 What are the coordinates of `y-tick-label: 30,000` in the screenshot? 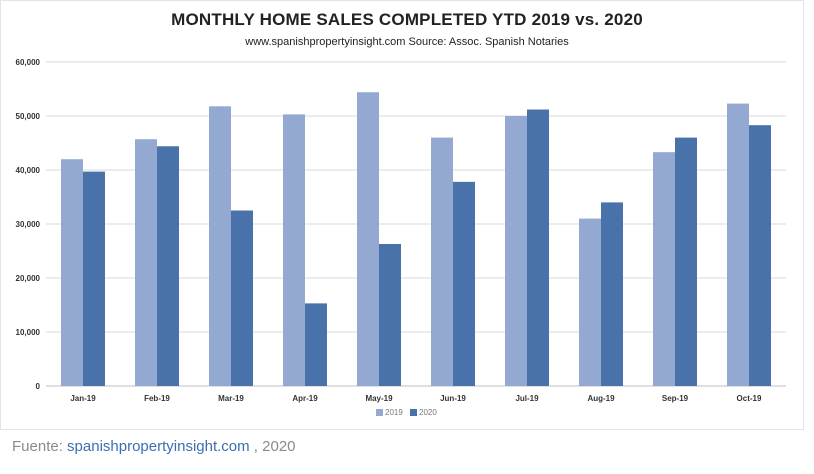 It's located at (28, 224).